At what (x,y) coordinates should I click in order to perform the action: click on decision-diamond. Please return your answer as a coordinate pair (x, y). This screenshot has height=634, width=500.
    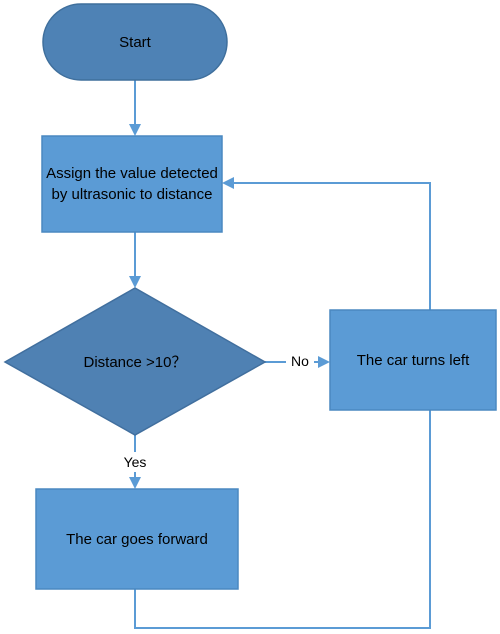
    Looking at the image, I should click on (135, 361).